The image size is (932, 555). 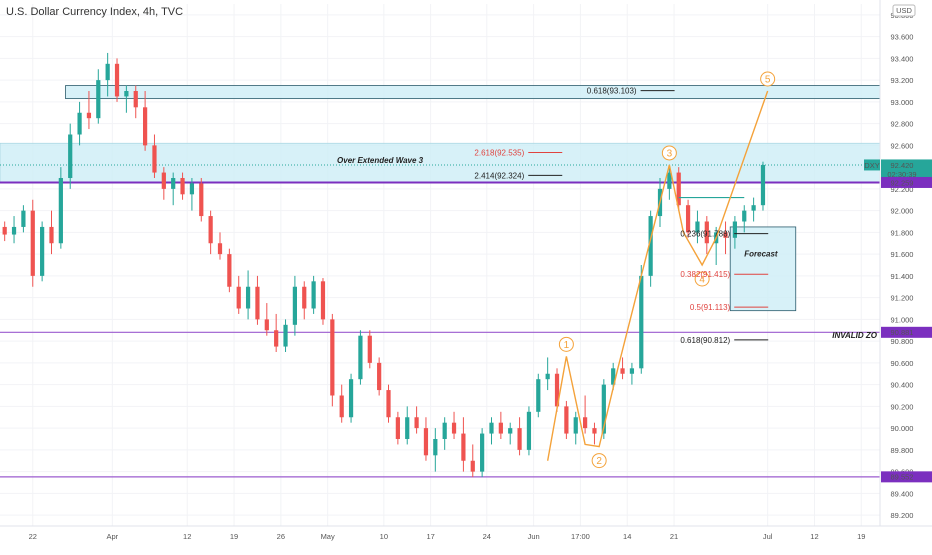 What do you see at coordinates (902, 254) in the screenshot?
I see `y-tick-label: 91.600` at bounding box center [902, 254].